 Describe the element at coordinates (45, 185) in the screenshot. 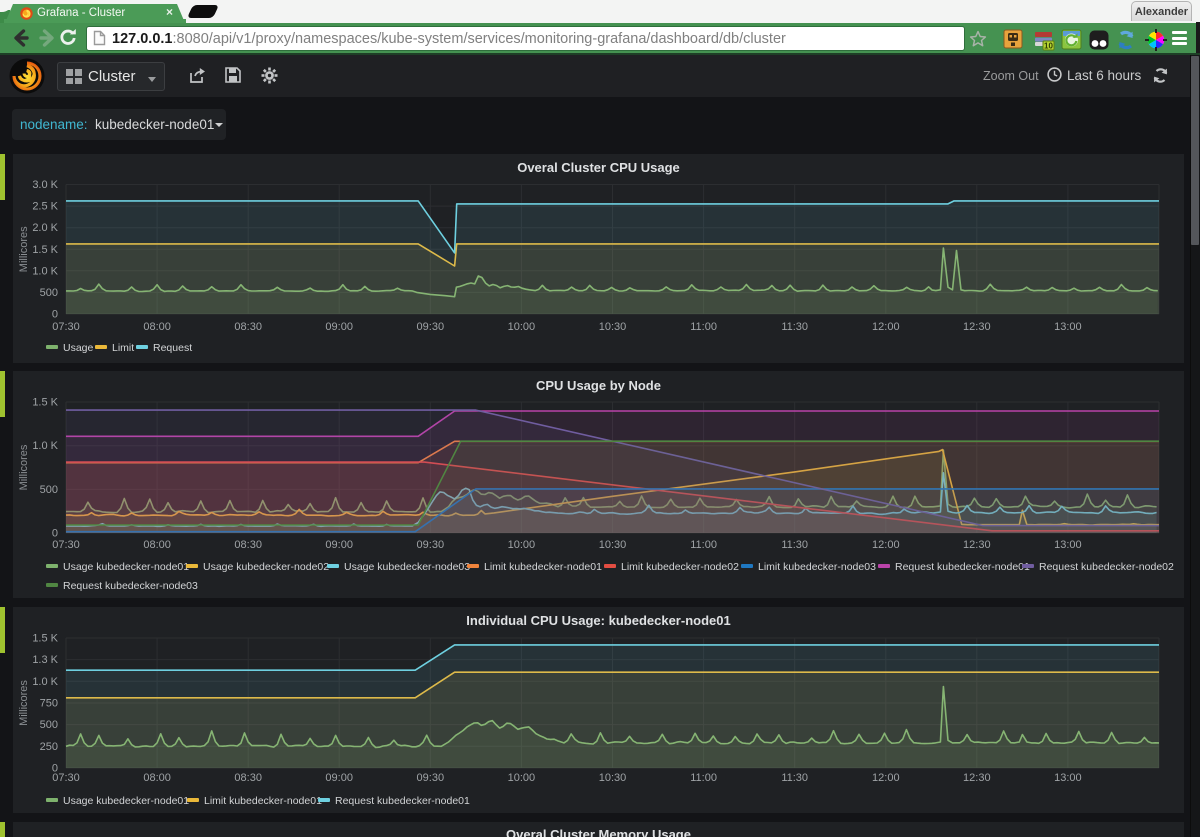

I see `svg-text: 3.0 K` at that location.